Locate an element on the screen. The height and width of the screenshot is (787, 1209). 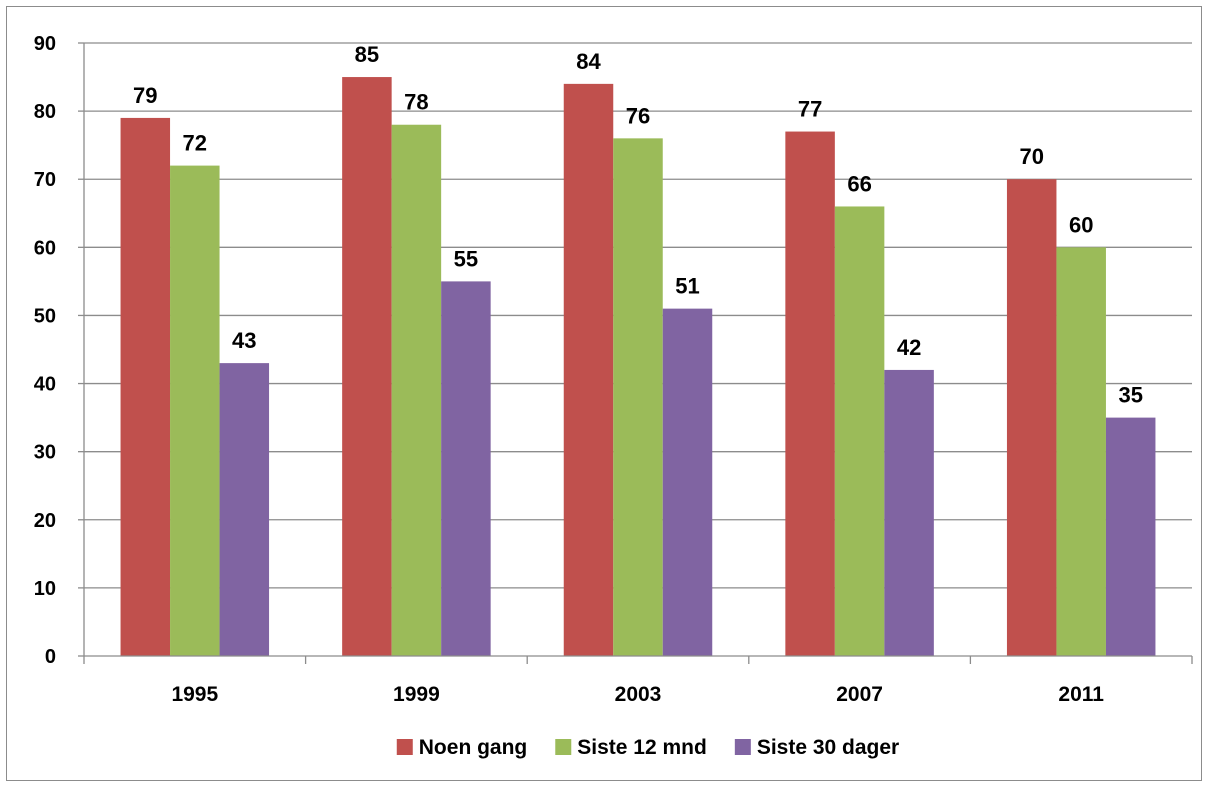
bar-noen-gang-1995 is located at coordinates (145, 386).